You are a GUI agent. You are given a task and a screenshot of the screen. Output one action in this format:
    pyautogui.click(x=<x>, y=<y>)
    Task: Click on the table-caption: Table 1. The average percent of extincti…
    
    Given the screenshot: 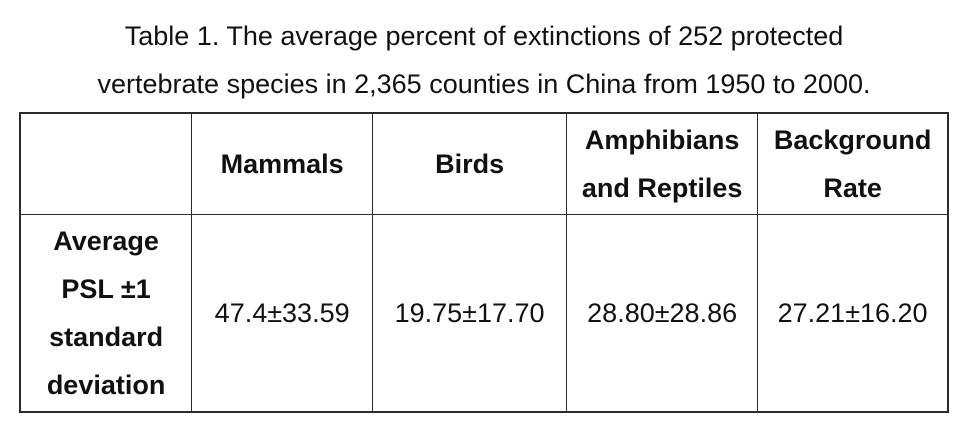 What is the action you would take?
    pyautogui.click(x=484, y=60)
    